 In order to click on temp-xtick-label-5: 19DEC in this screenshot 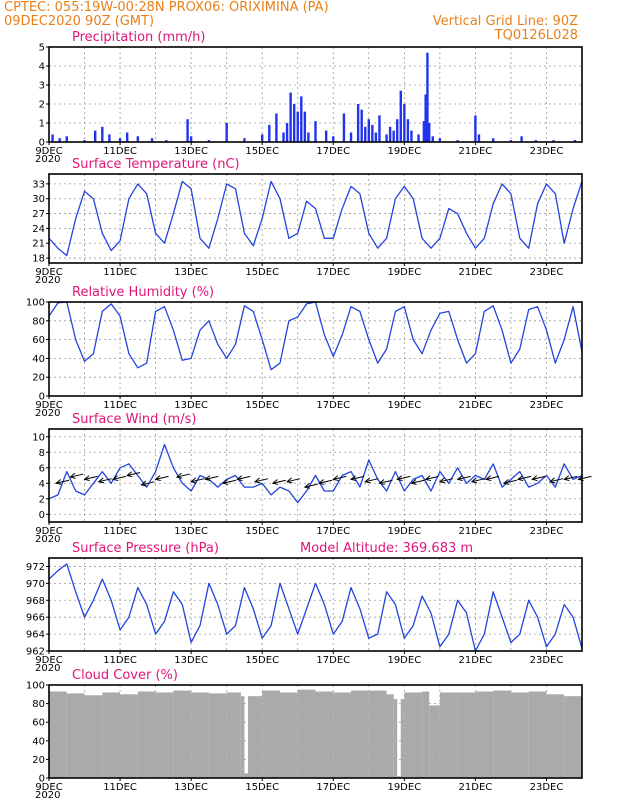, I will do `click(404, 272)`.